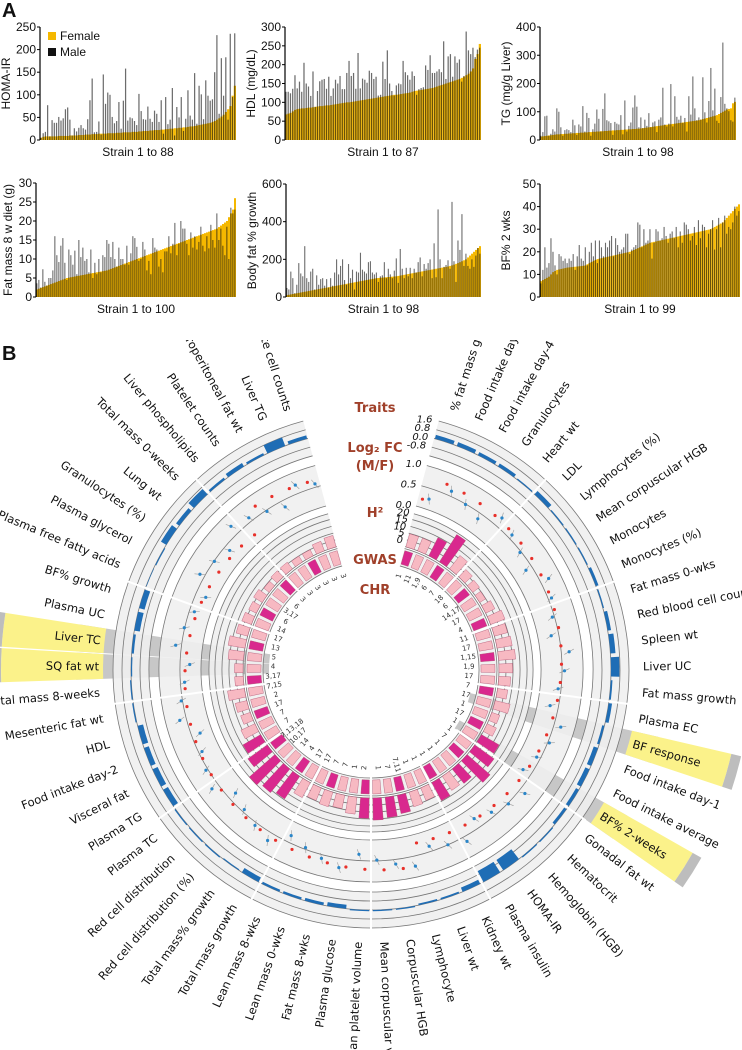 This screenshot has height=1050, width=742. I want to click on y-tick-label: 200, so click(26, 50).